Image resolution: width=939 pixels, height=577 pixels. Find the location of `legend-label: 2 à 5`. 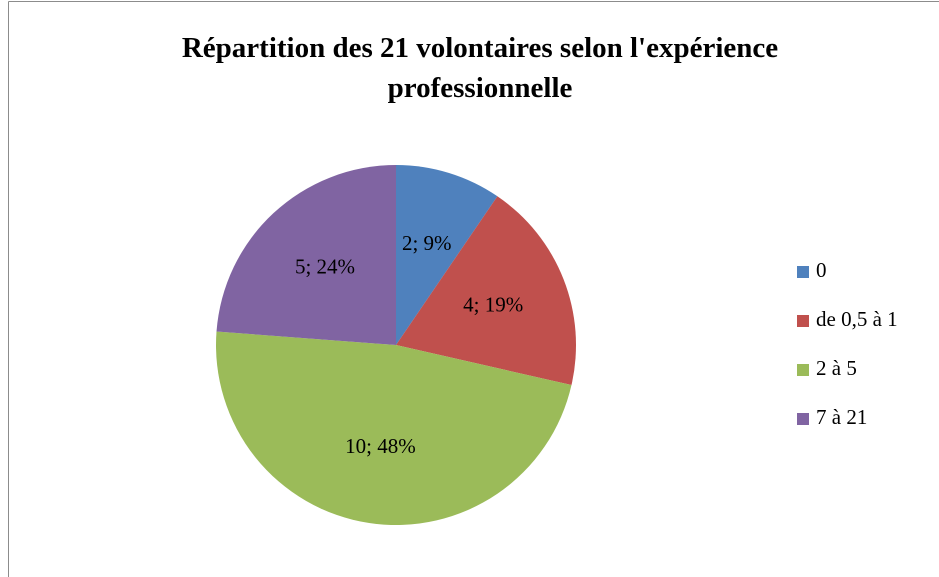

legend-label: 2 à 5 is located at coordinates (836, 368).